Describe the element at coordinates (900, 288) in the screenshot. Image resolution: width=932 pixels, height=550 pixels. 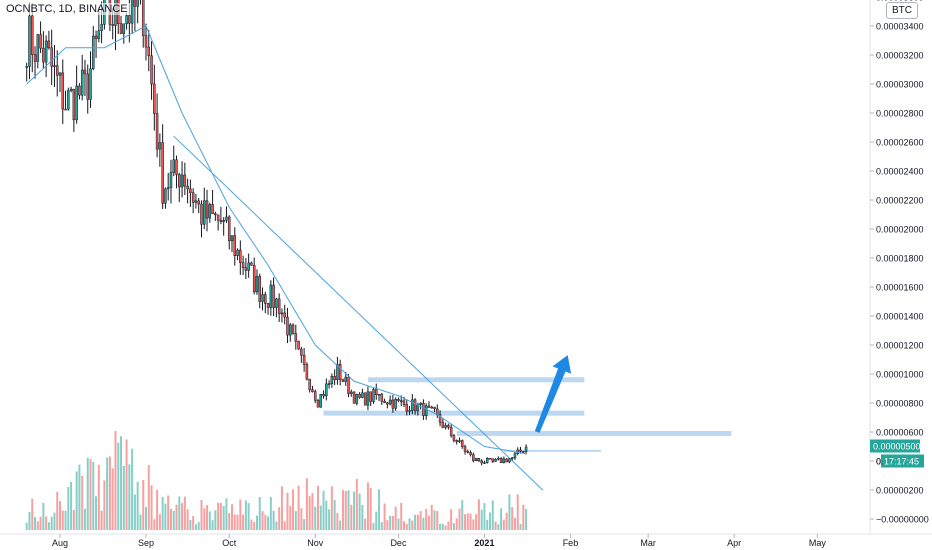
I see `price-axis-label: 0.00001600` at that location.